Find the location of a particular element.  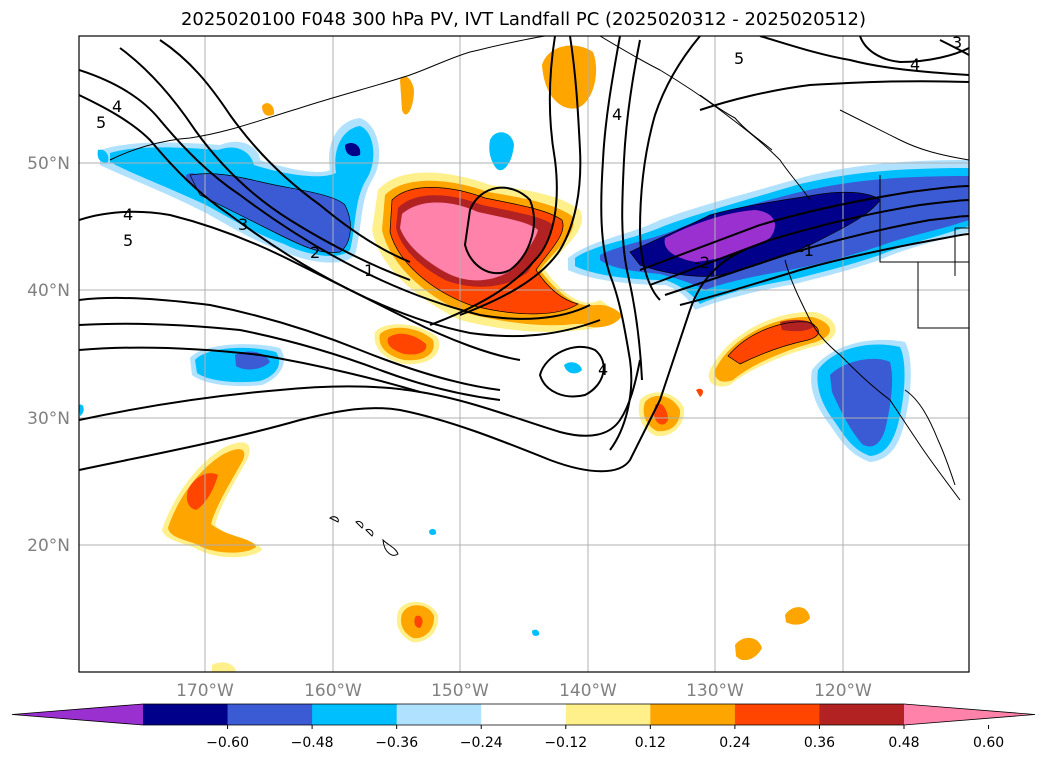

colorbar-tick-label: 0.48 is located at coordinates (903, 743).